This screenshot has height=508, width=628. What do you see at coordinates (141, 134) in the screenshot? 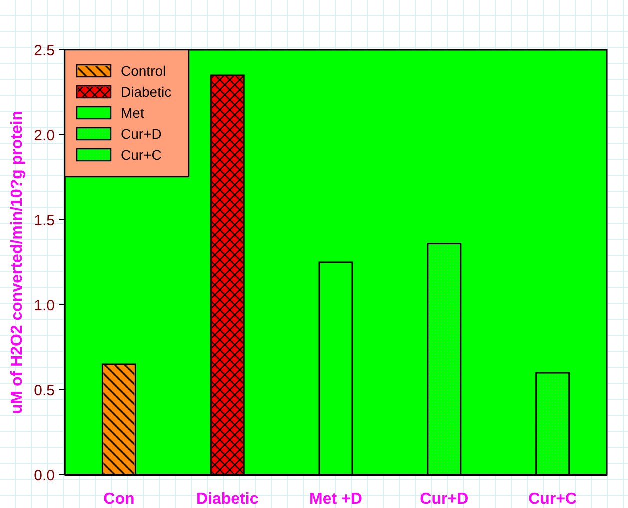
I see `legend-label: Cur+D` at bounding box center [141, 134].